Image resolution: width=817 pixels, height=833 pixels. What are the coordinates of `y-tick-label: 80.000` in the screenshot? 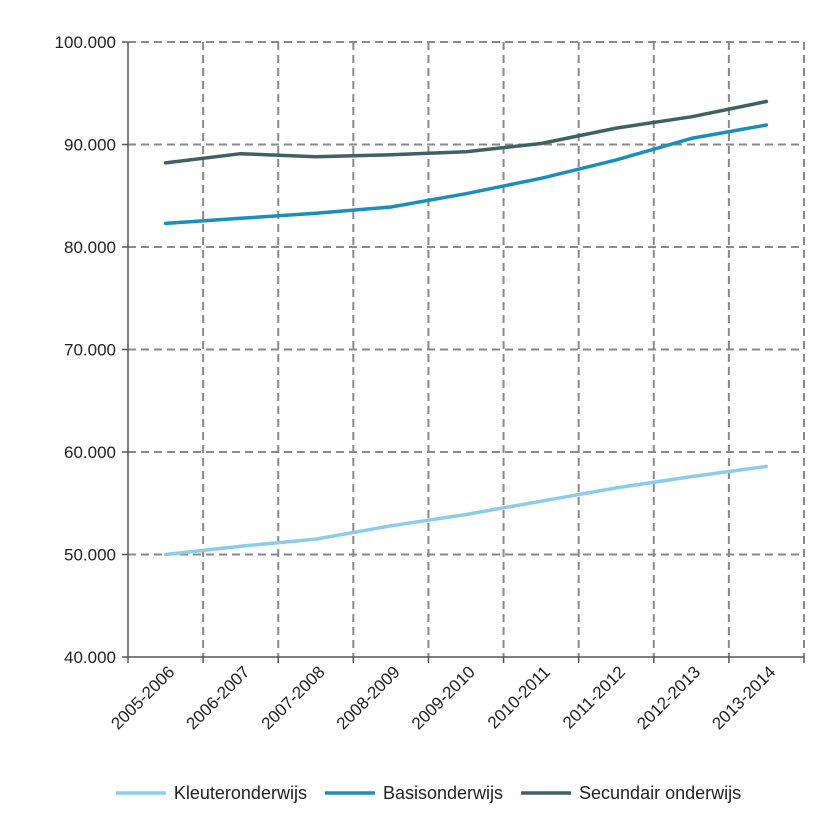 It's located at (90, 247).